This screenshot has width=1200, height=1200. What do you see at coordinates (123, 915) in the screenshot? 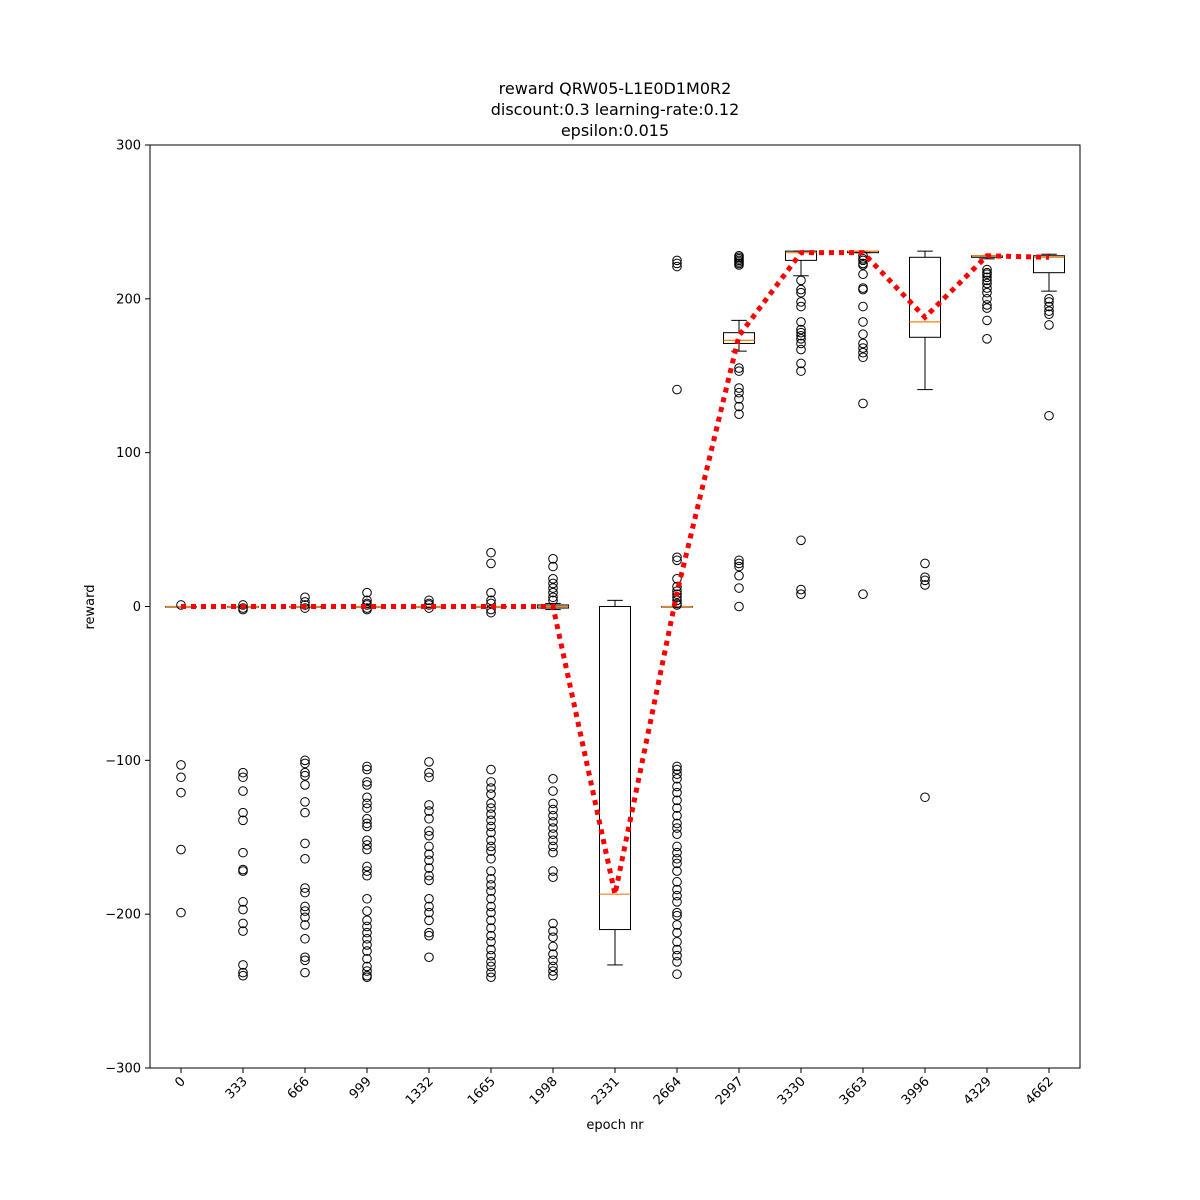
I see `y-tick-label: −200` at bounding box center [123, 915].